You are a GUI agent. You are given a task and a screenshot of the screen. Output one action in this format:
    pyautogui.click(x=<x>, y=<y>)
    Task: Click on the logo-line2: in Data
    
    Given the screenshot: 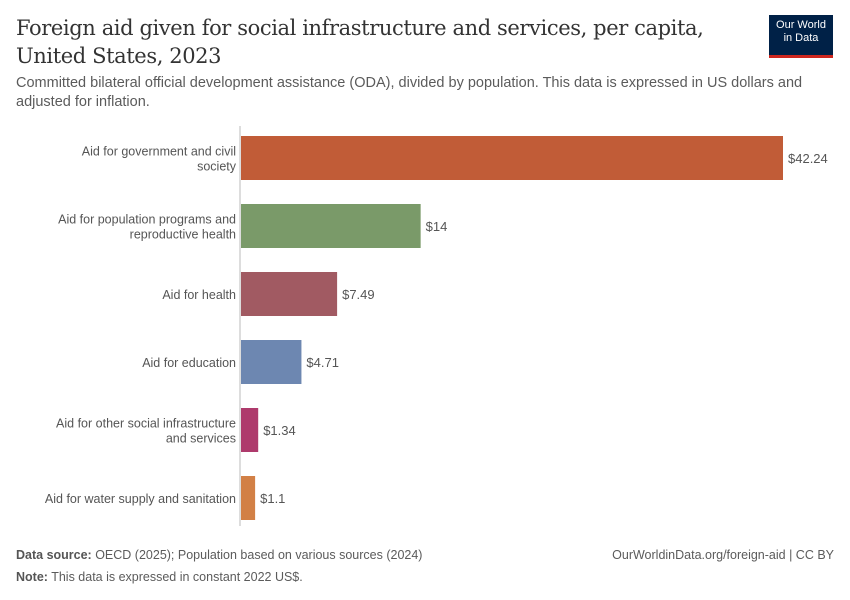 What is the action you would take?
    pyautogui.click(x=801, y=38)
    